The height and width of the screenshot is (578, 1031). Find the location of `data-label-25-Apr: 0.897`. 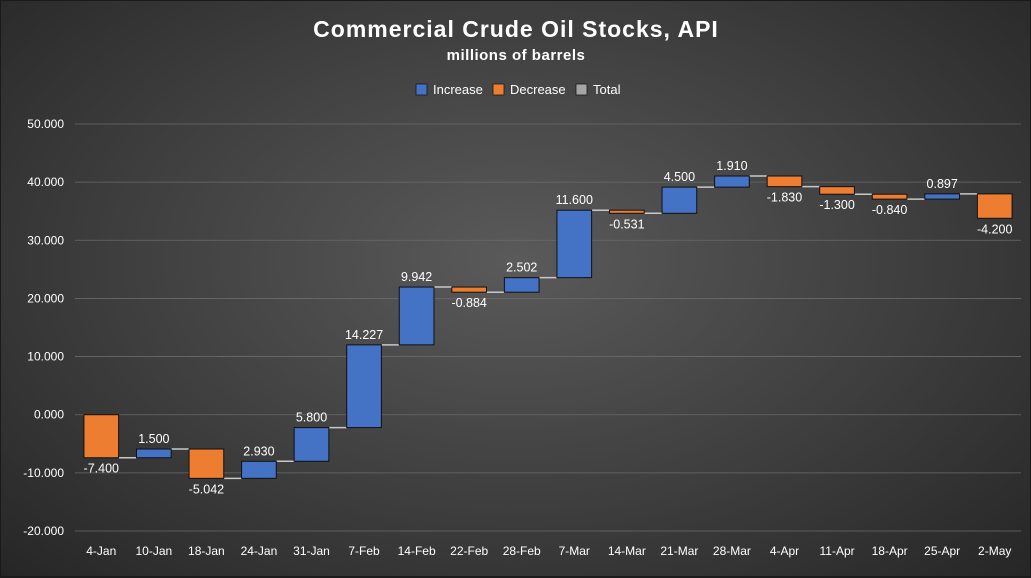

data-label-25-Apr: 0.897 is located at coordinates (942, 184).